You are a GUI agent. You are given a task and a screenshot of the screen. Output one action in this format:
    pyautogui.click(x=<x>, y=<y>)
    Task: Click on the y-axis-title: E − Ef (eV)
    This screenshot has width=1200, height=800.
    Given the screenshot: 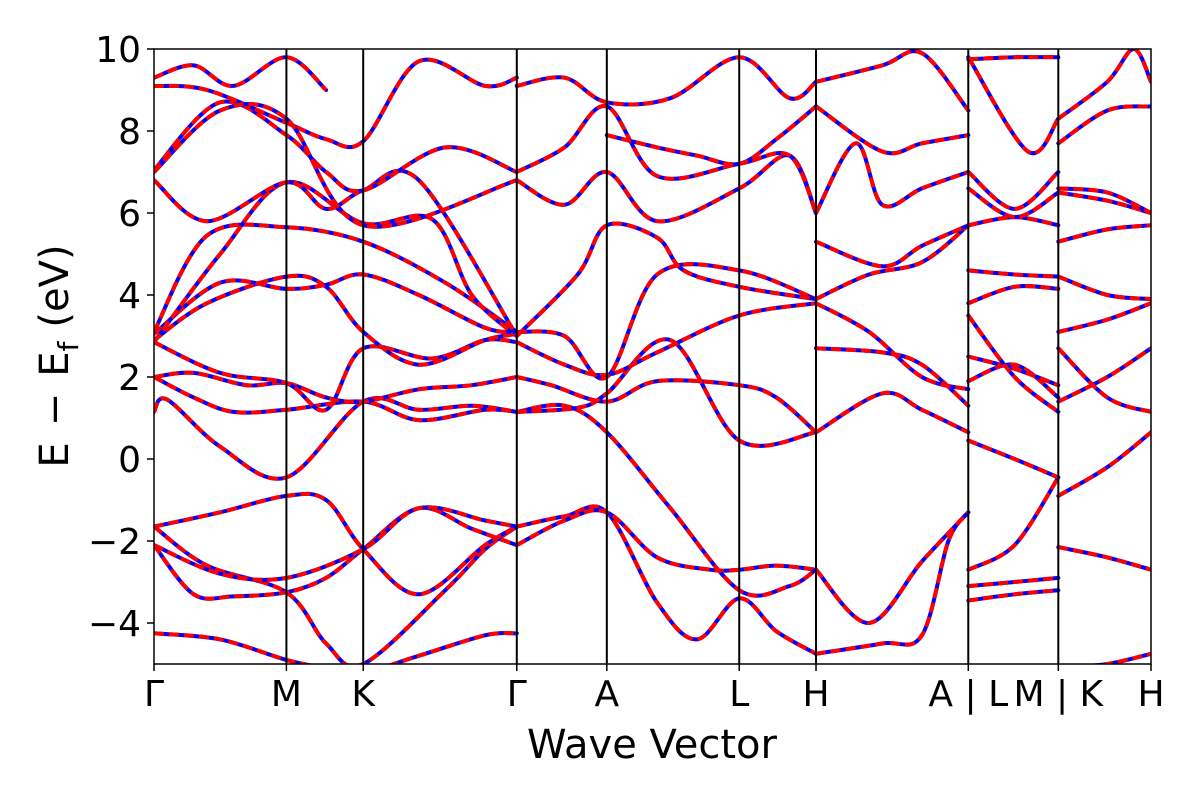 What is the action you would take?
    pyautogui.click(x=58, y=355)
    